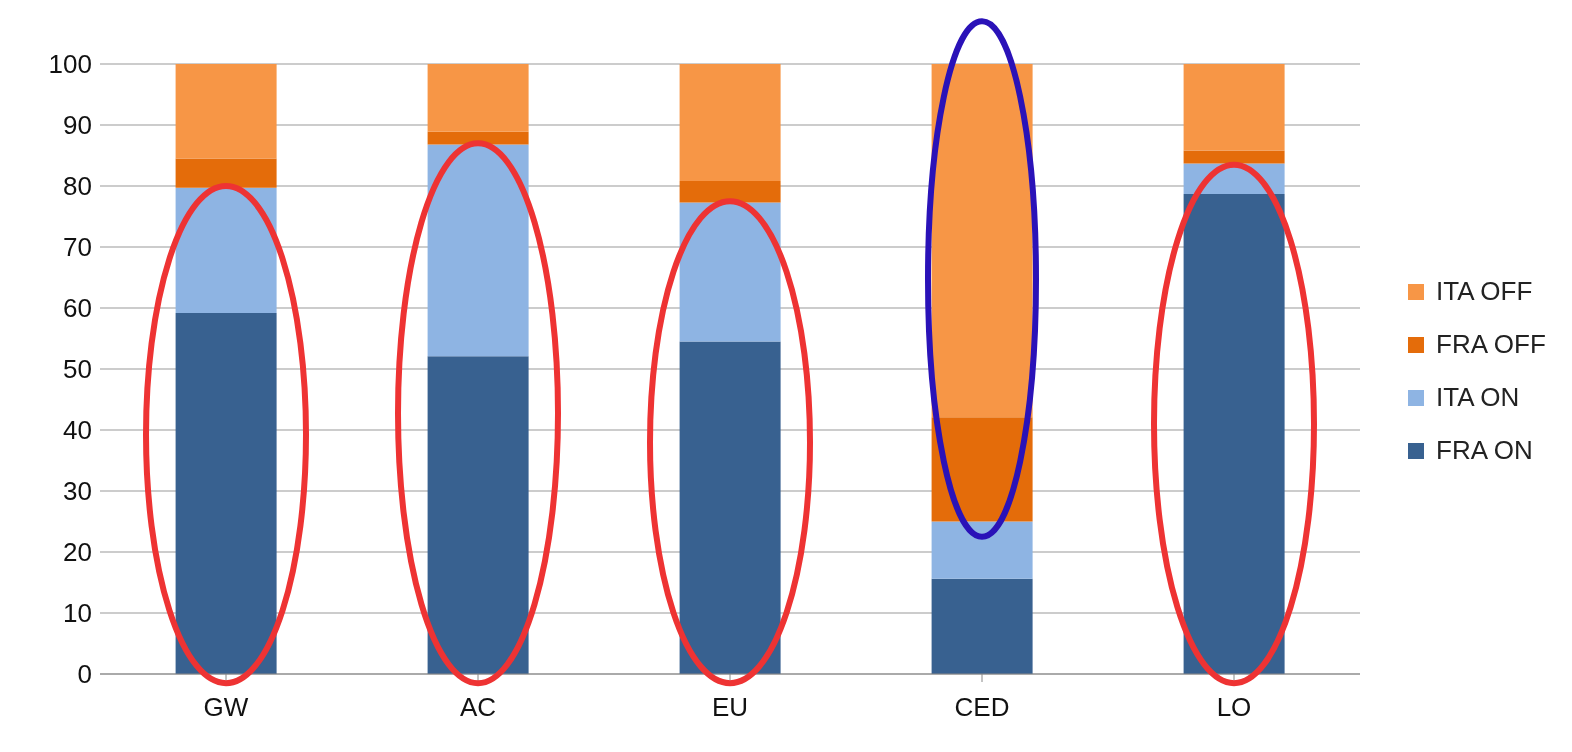 The image size is (1572, 752). What do you see at coordinates (77, 613) in the screenshot?
I see `y-tick-label: 10` at bounding box center [77, 613].